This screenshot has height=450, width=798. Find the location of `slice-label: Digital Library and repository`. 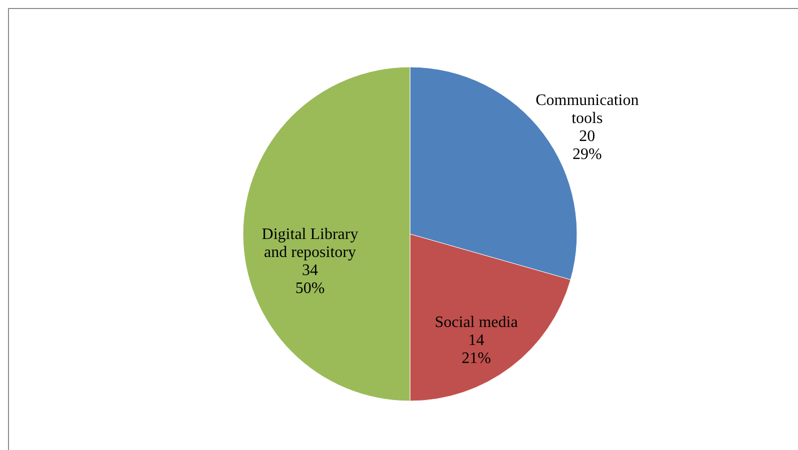

slice-label: Digital Library and repository is located at coordinates (310, 243).